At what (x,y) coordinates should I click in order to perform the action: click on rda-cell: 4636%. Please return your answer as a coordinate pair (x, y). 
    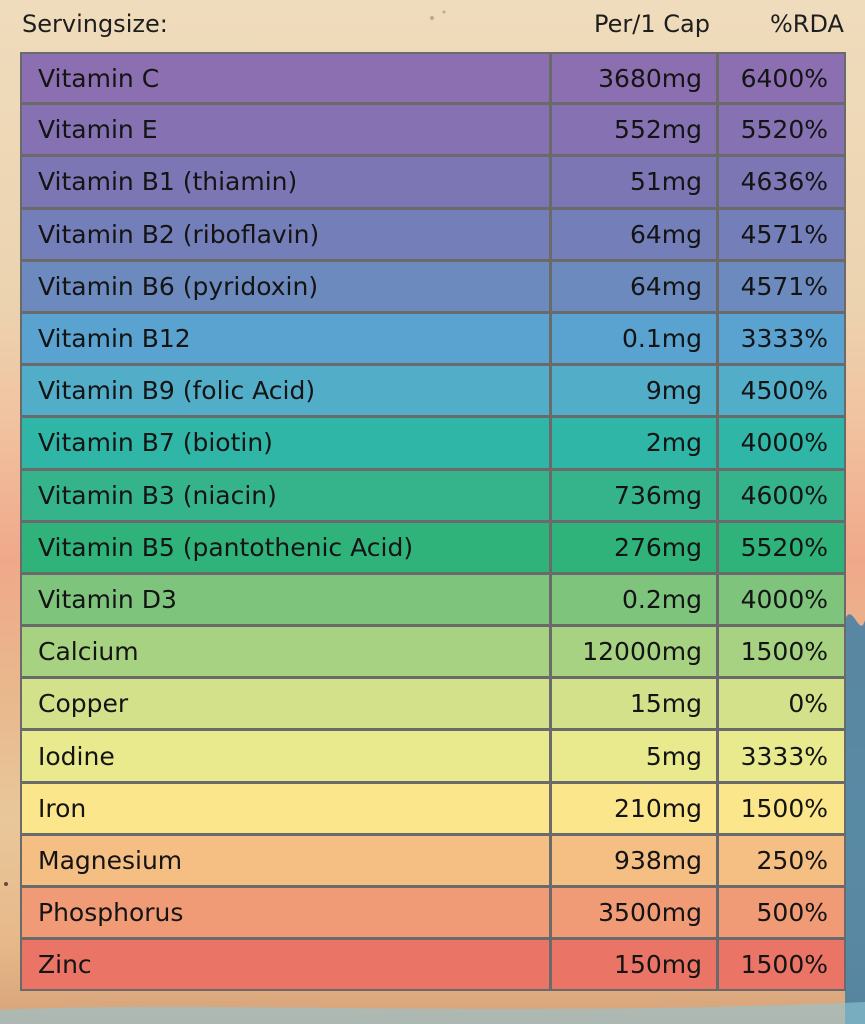
    Looking at the image, I should click on (781, 182).